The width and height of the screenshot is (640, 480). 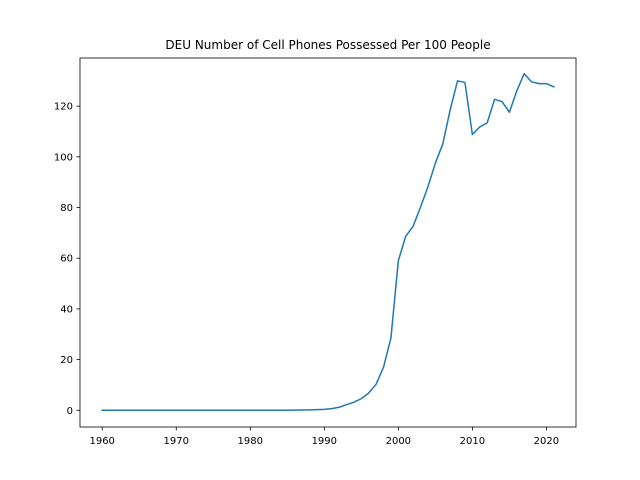 What do you see at coordinates (66, 208) in the screenshot?
I see `y-tick-label: 80` at bounding box center [66, 208].